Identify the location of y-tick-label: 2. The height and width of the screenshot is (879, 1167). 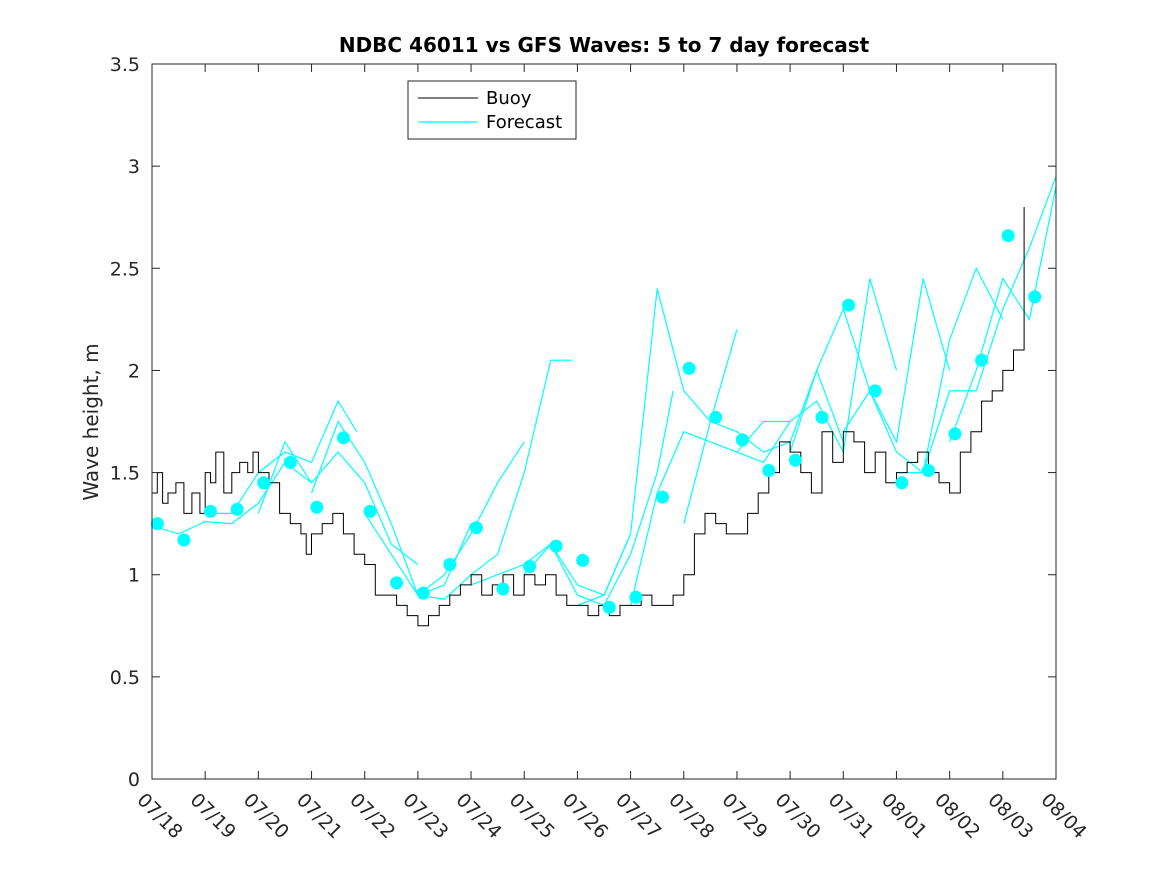
(134, 371).